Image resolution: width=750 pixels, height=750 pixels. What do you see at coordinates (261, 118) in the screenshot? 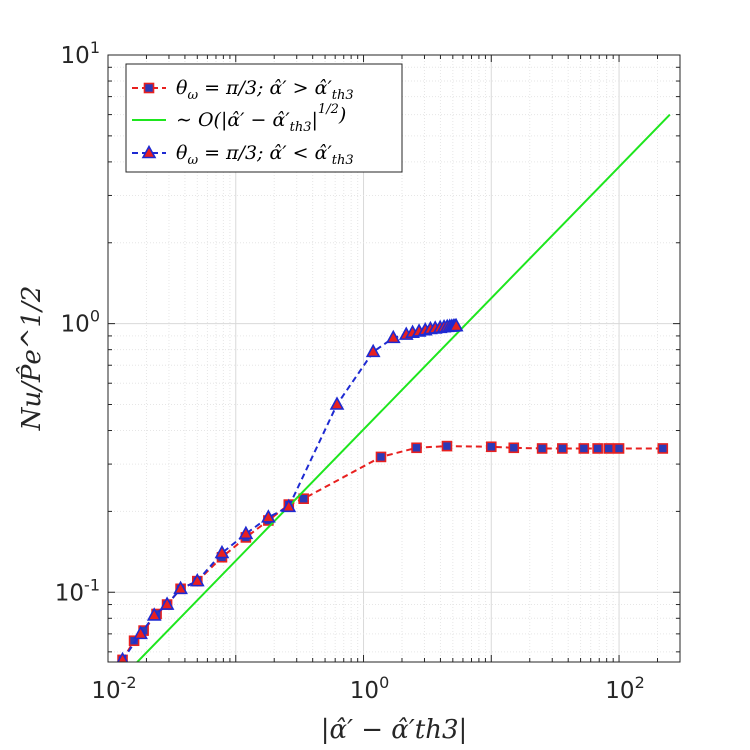
I see `legend-label-1: ∼ O(|α̂′ − α̂′th3|1/2)` at bounding box center [261, 118].